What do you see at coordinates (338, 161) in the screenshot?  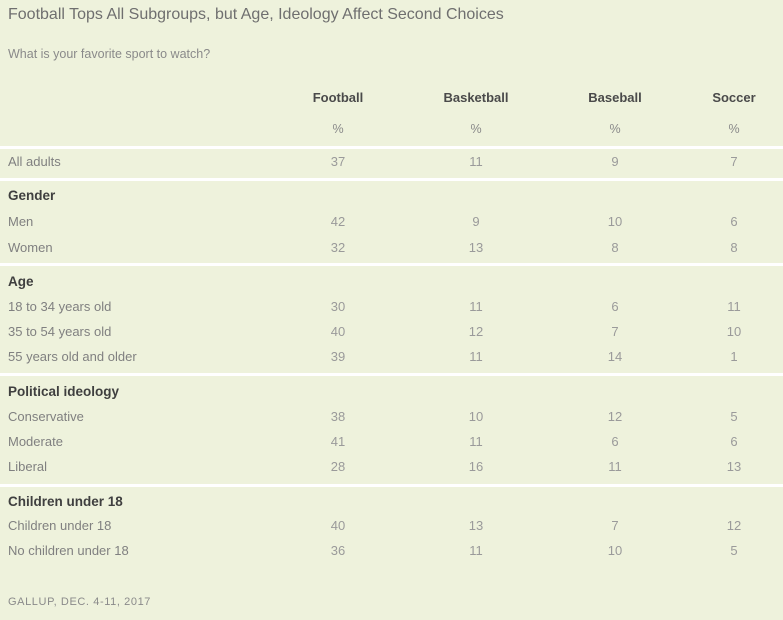 I see `cell-football: 37` at bounding box center [338, 161].